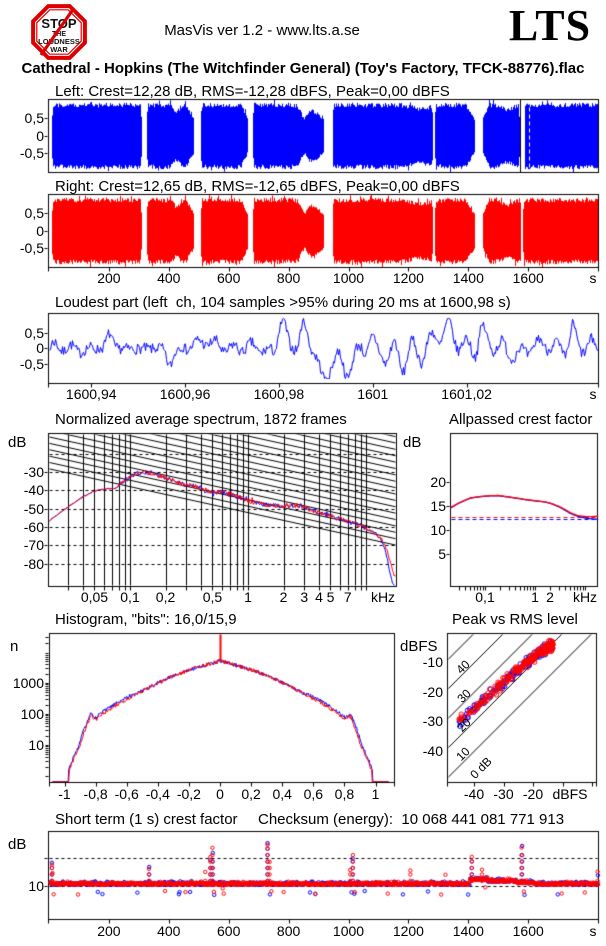 The image size is (606, 946). I want to click on logo-text-the: THE, so click(59, 34).